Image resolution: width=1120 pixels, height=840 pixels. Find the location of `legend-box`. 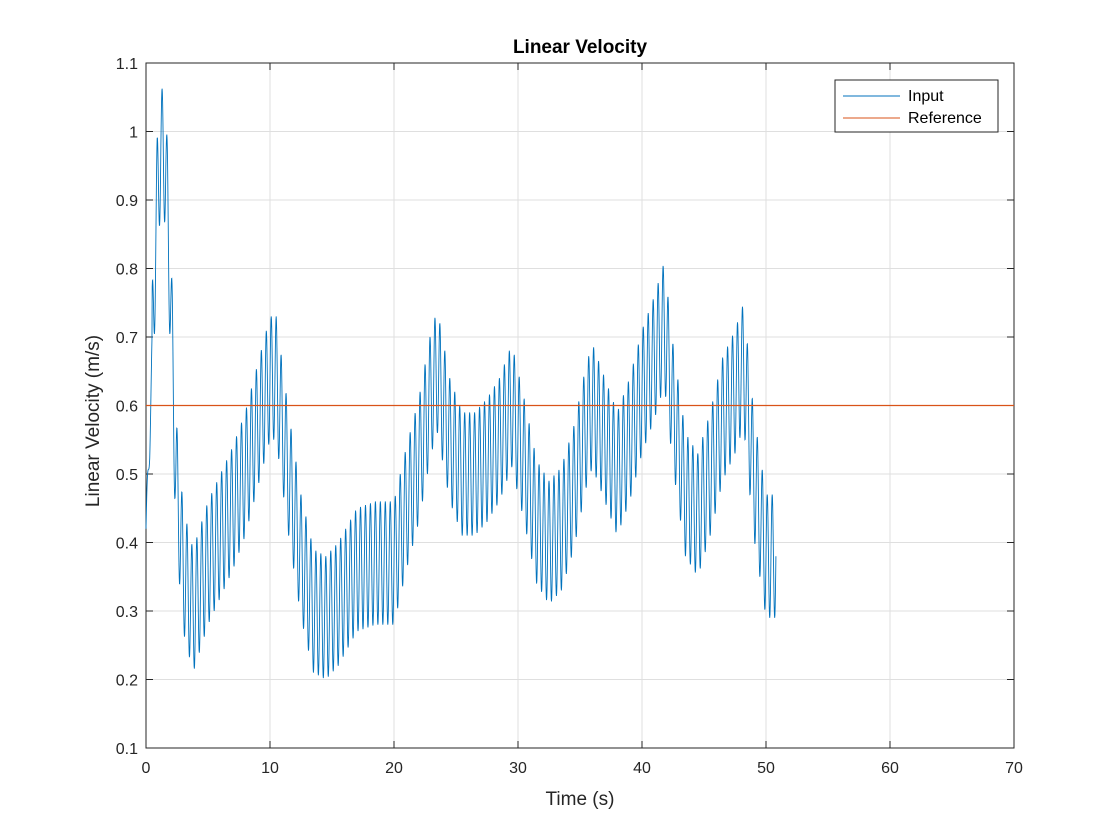

legend-box is located at coordinates (916, 106).